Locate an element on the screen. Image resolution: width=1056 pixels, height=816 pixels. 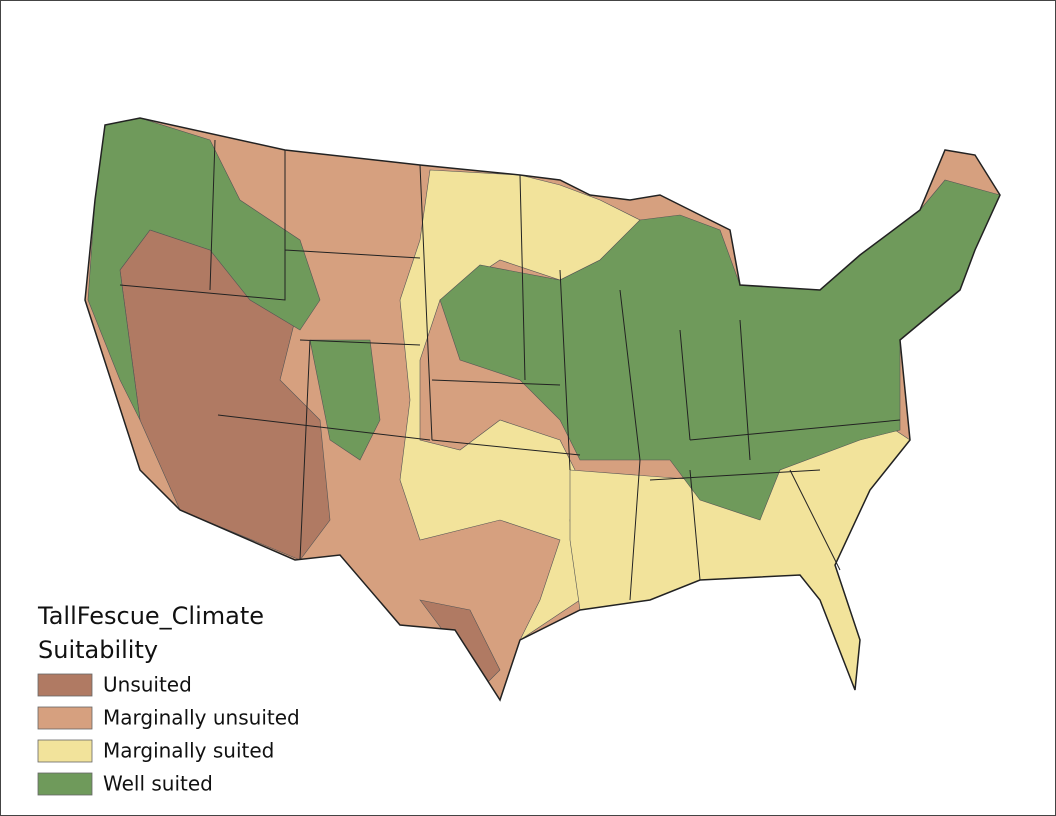
legend-label: Marginally suited is located at coordinates (188, 751).